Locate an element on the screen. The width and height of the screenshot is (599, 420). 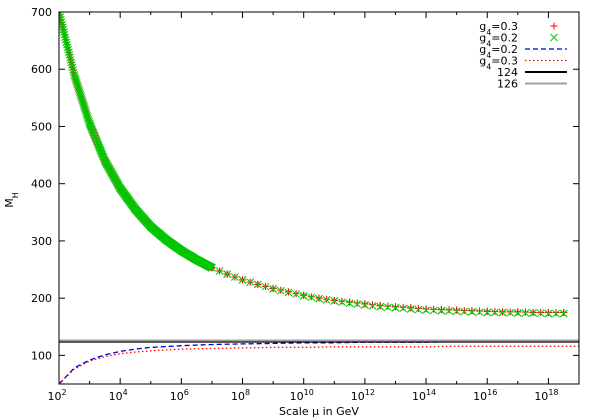
x-tick-label-exponent: 18 is located at coordinates (553, 392).